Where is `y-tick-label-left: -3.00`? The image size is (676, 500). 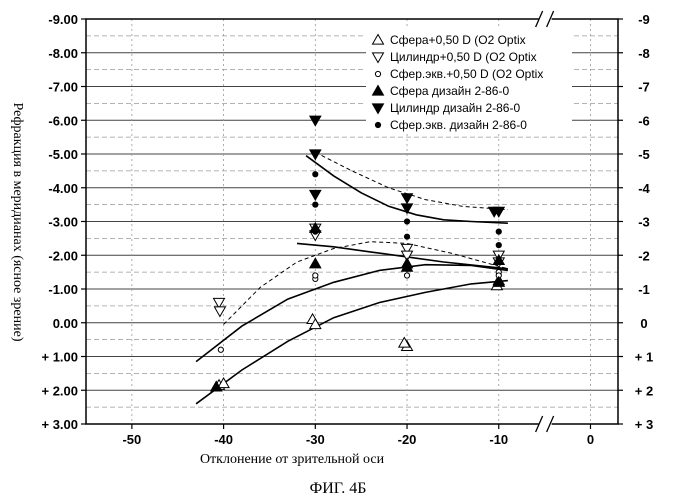
y-tick-label-left: -3.00 is located at coordinates (63, 222).